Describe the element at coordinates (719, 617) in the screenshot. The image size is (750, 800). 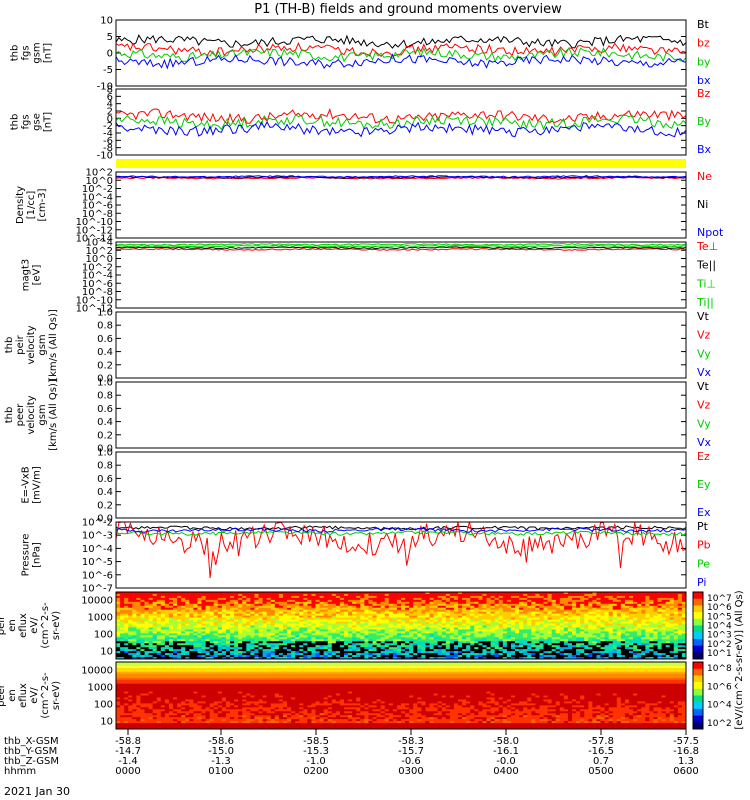
I see `colorbar-tick: 10^5` at that location.